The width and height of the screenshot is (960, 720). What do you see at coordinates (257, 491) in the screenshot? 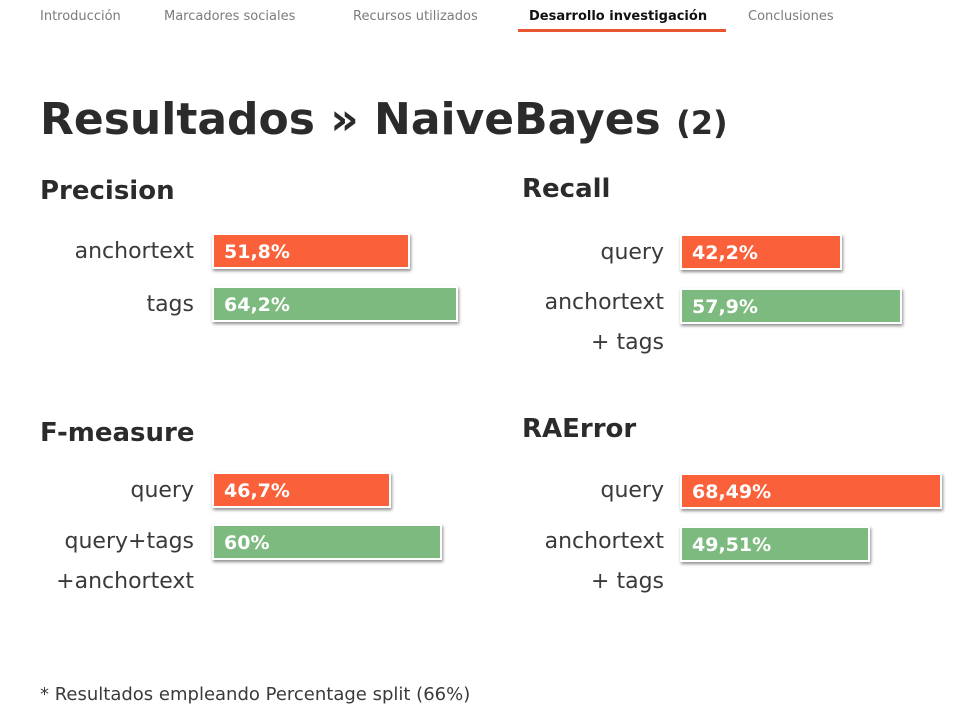
I see `bar-value-label: 46,7%` at bounding box center [257, 491].